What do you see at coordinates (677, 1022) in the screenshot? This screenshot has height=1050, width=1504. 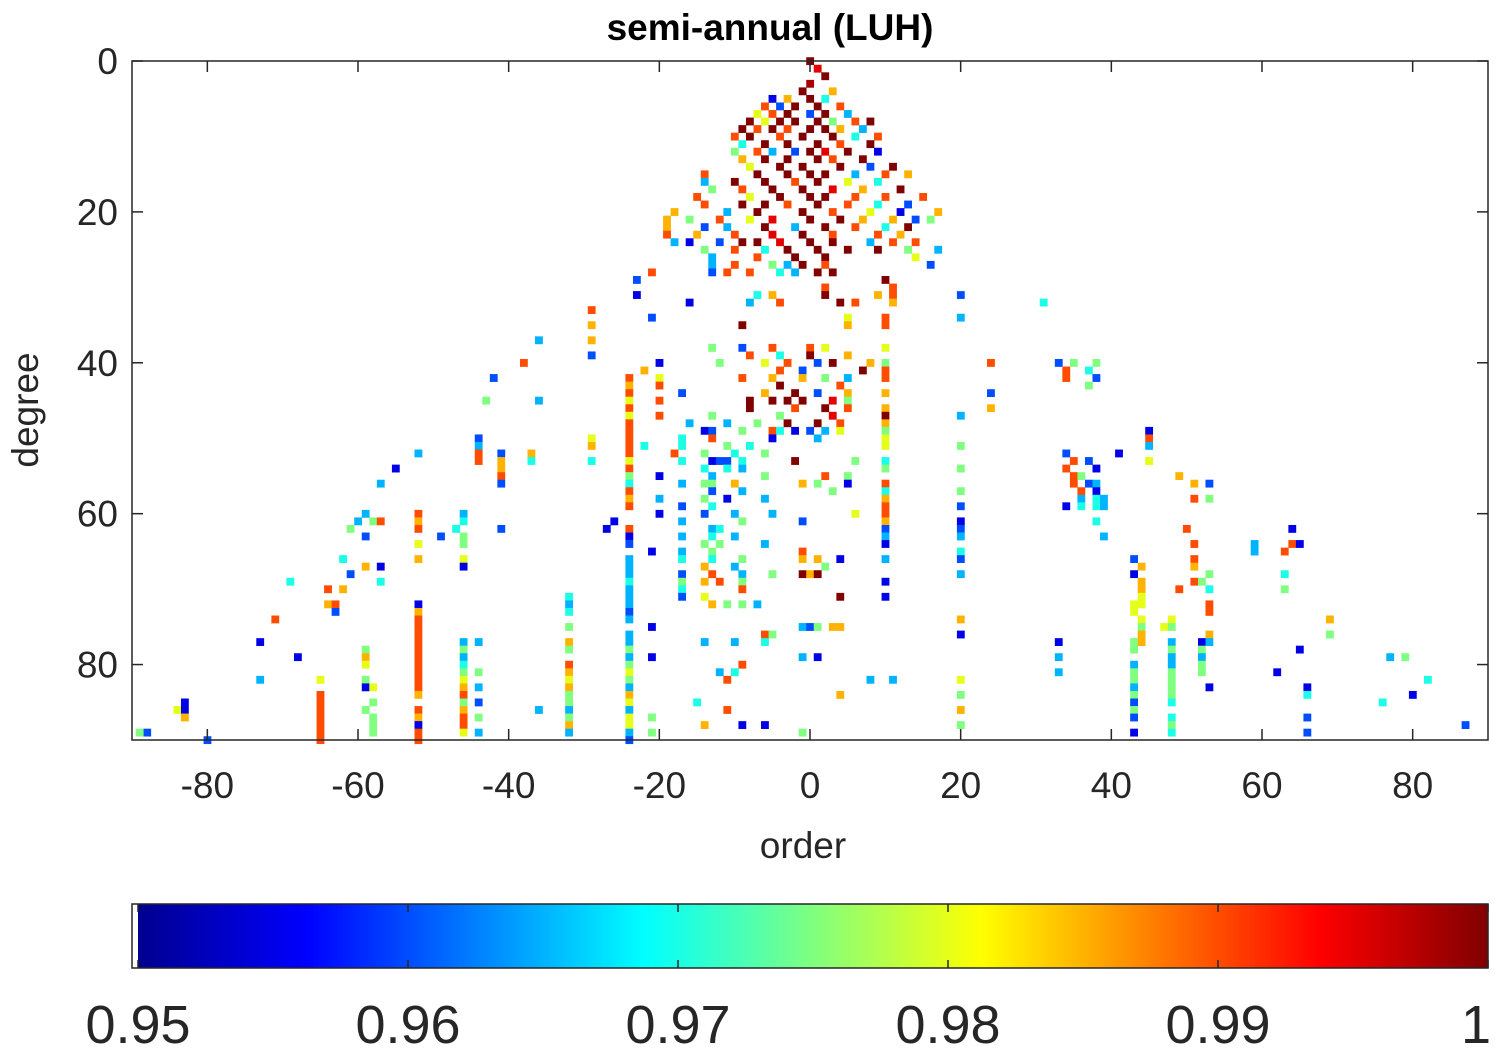 I see `colorbar-tick-label: 0.97` at bounding box center [677, 1022].